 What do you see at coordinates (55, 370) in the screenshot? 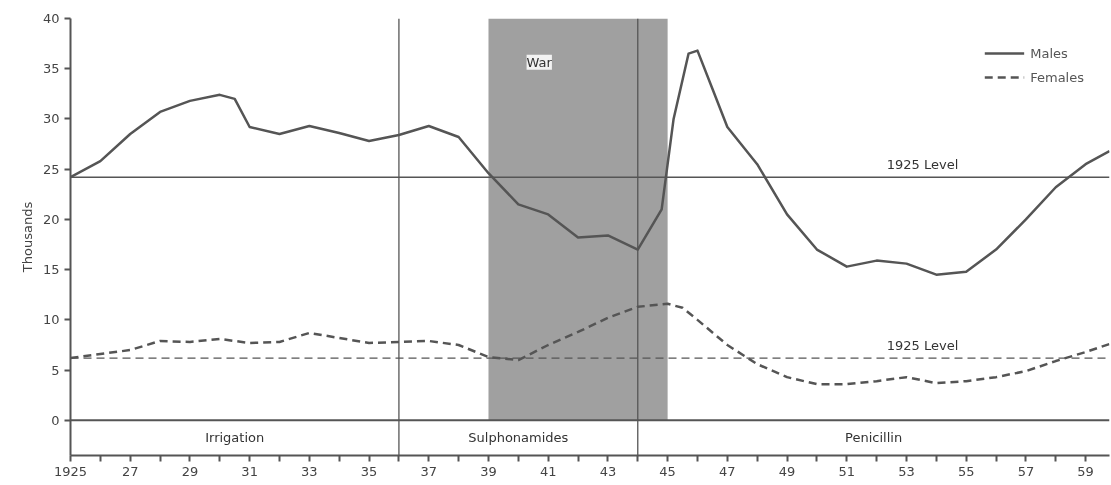
I see `y-tick-label: 5` at bounding box center [55, 370].